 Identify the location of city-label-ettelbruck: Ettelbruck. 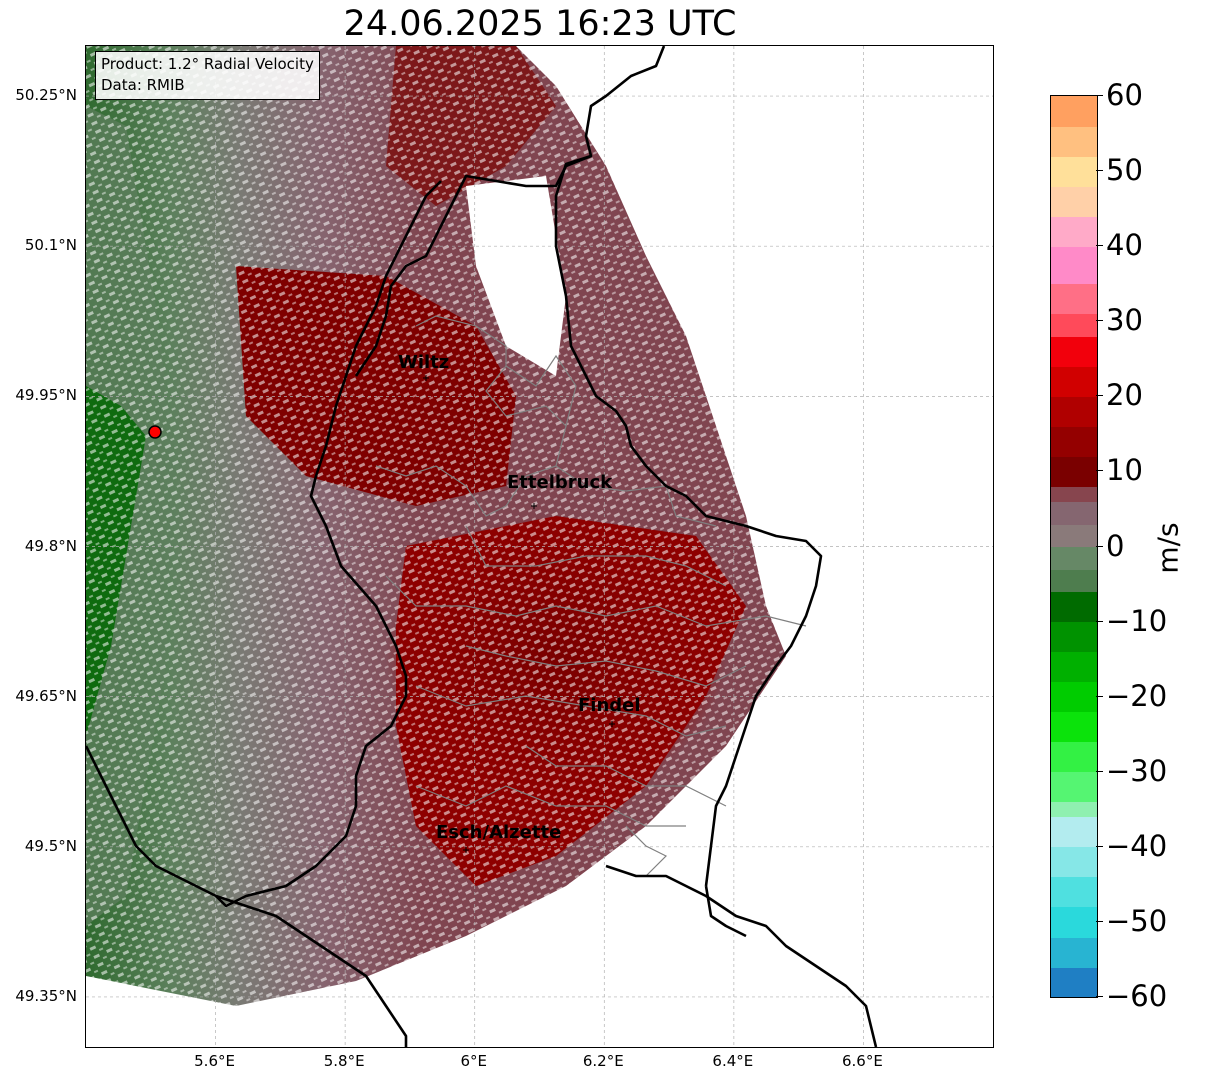
(560, 482).